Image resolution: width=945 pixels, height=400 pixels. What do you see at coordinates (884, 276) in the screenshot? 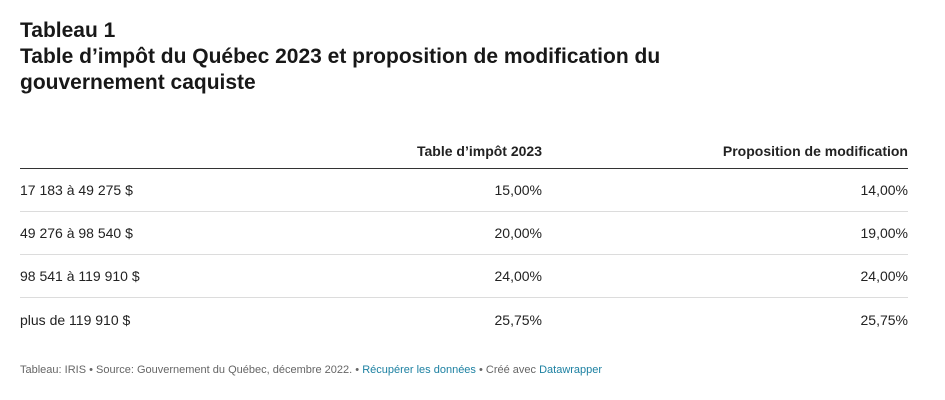
I see `cell-proposal: 24,00%` at bounding box center [884, 276].